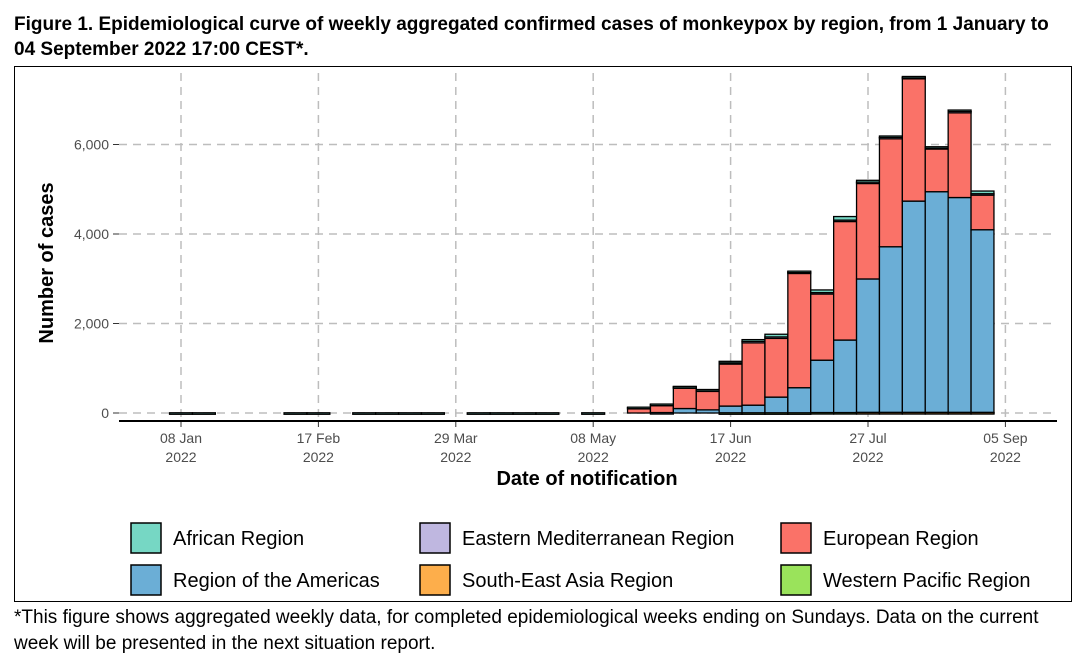 This screenshot has width=1084, height=668. Describe the element at coordinates (586, 479) in the screenshot. I see `x-axis-title: Date of notification` at that location.